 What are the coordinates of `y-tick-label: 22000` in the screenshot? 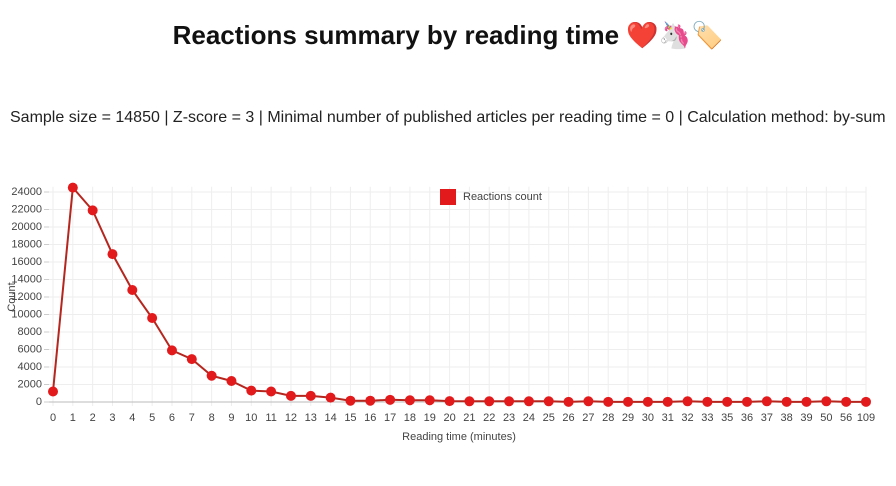 It's located at (26, 209).